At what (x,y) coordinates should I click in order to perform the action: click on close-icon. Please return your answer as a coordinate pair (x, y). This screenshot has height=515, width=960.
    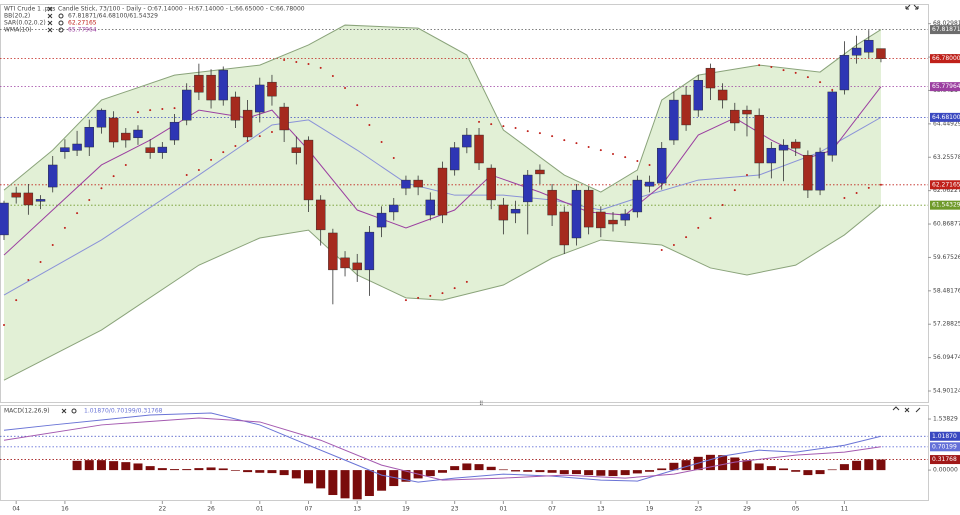
    Looking at the image, I should click on (64, 411).